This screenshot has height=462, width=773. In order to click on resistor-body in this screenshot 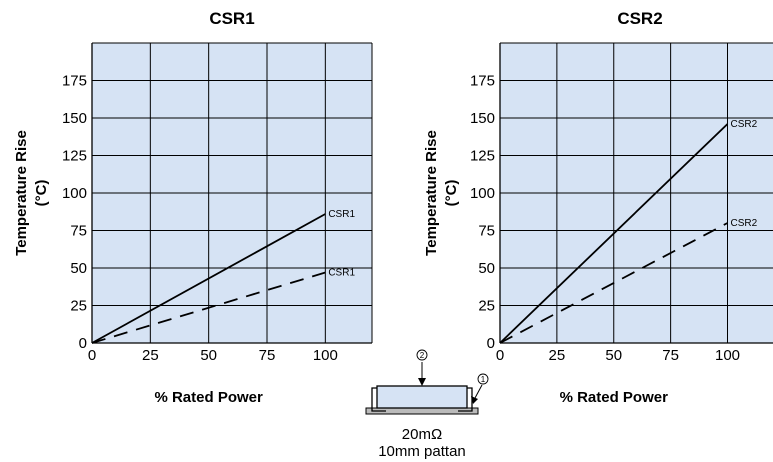, I will do `click(422, 397)`.